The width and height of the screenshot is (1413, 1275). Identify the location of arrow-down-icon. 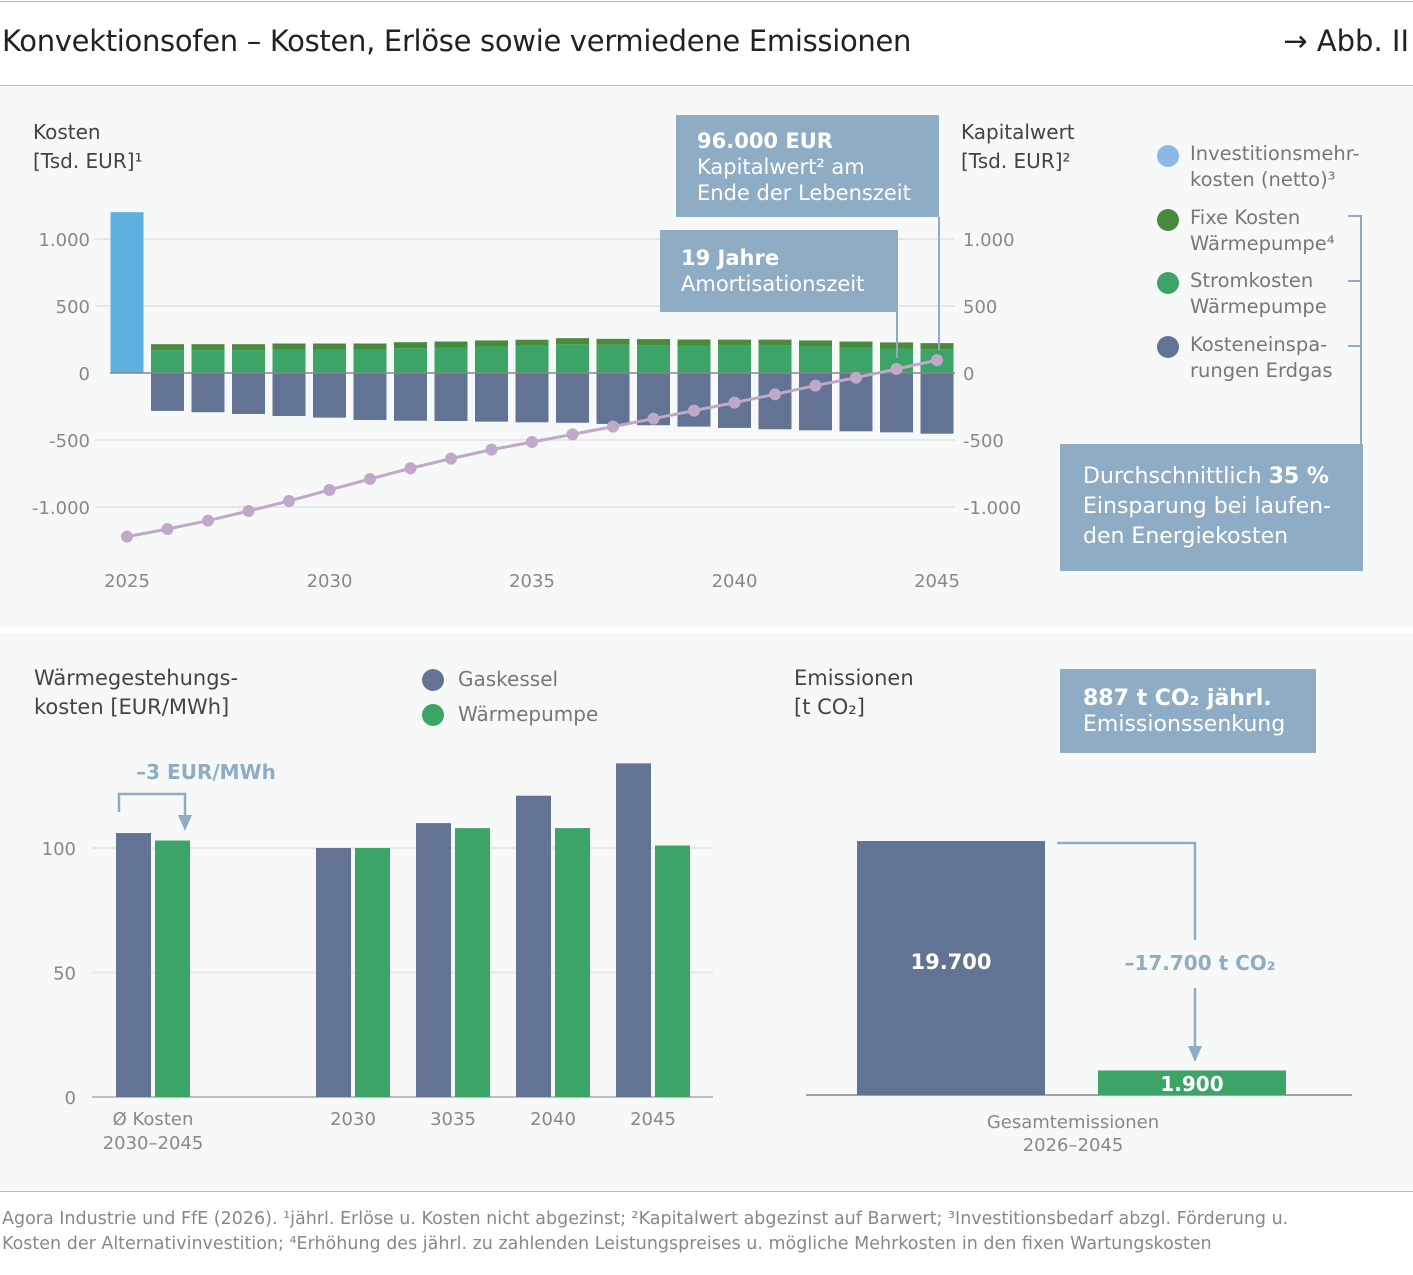
(185, 823).